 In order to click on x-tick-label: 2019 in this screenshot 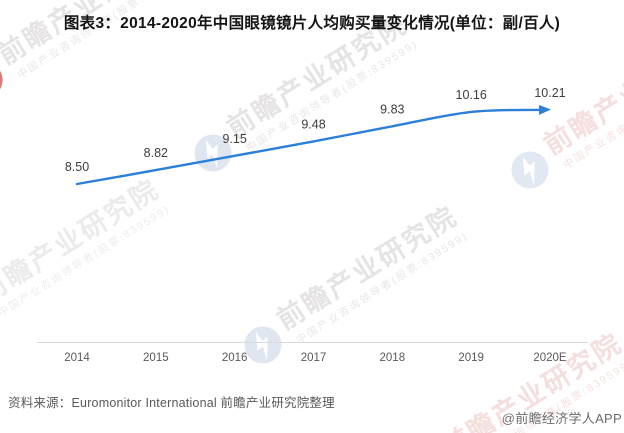, I will do `click(471, 358)`.